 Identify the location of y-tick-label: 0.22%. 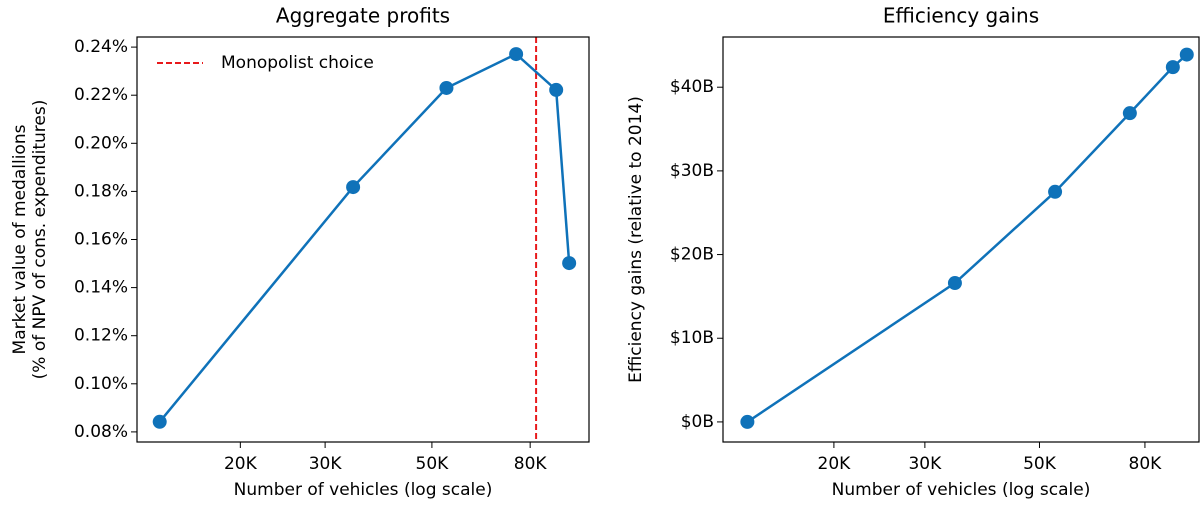
(101, 95).